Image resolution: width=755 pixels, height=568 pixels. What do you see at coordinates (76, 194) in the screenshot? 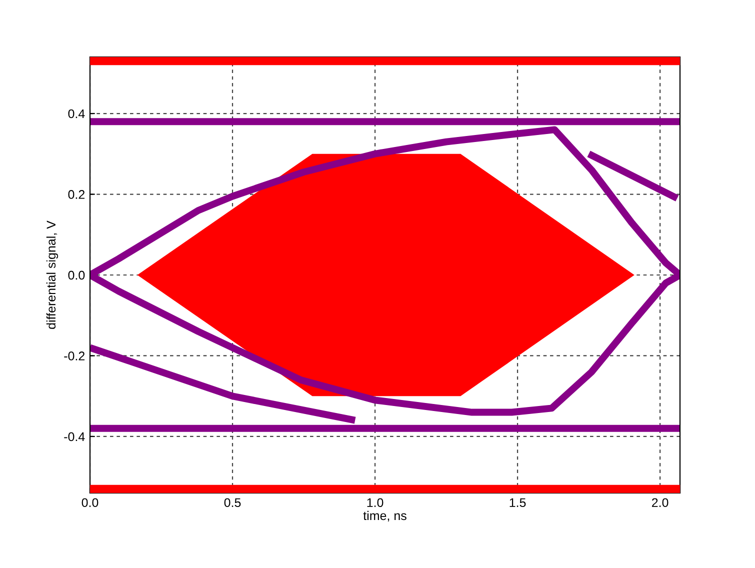
I see `y-tick-label: 0.2` at bounding box center [76, 194].